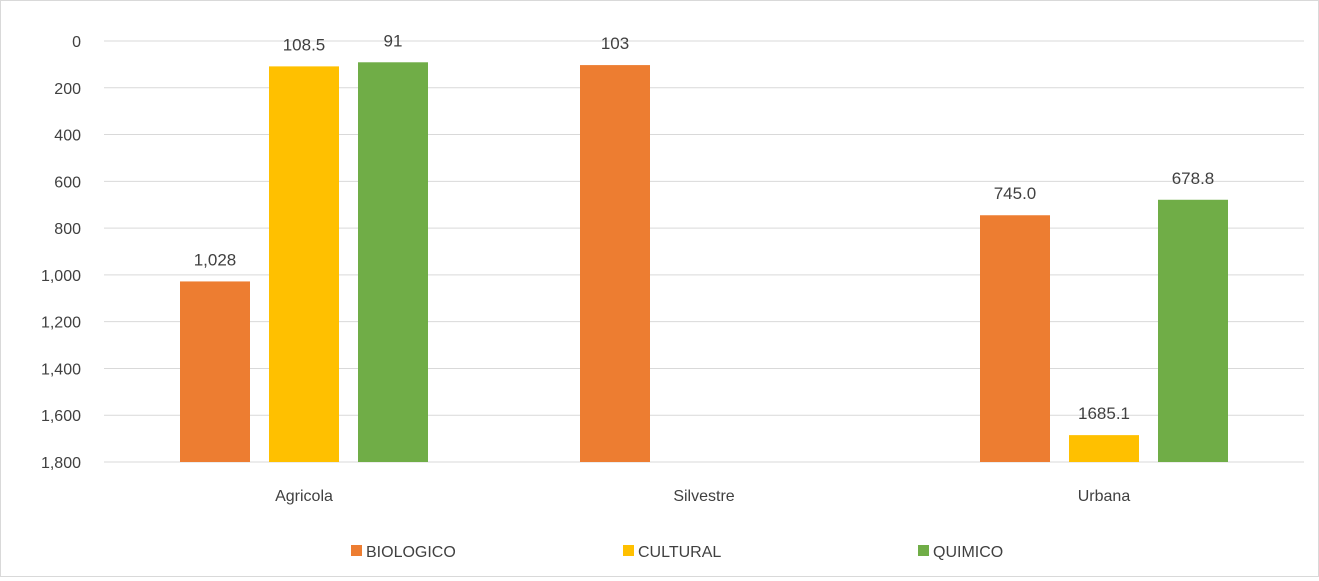 The height and width of the screenshot is (581, 1319). I want to click on data-label-biologico-urbana: 745.0, so click(1015, 193).